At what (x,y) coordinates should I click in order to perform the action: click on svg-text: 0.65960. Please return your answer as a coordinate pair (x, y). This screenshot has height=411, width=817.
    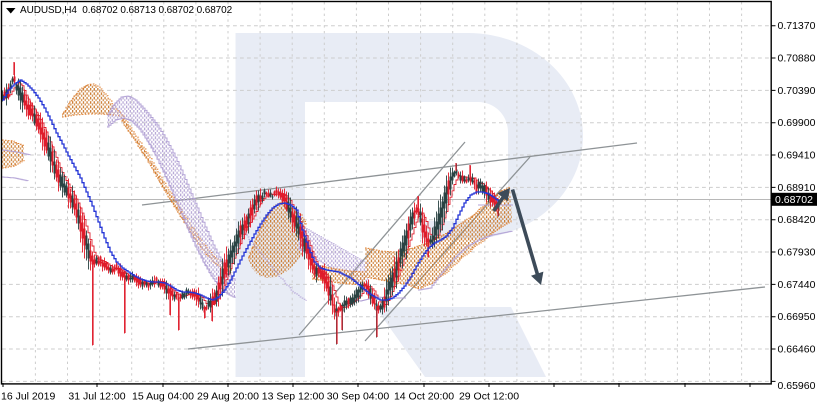
    Looking at the image, I should click on (797, 386).